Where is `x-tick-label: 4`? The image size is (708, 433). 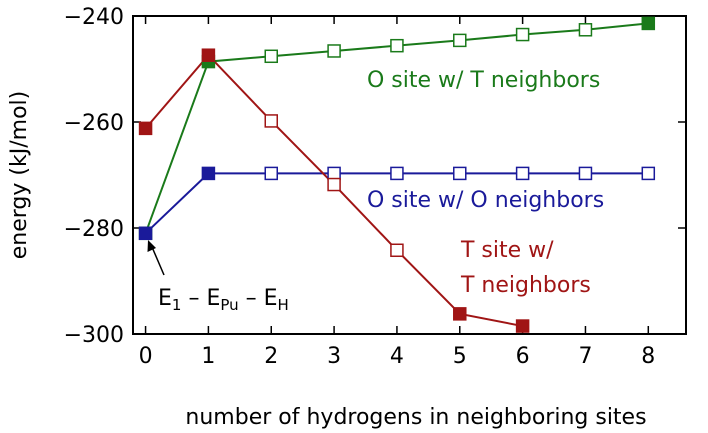 x-tick-label: 4 is located at coordinates (397, 356).